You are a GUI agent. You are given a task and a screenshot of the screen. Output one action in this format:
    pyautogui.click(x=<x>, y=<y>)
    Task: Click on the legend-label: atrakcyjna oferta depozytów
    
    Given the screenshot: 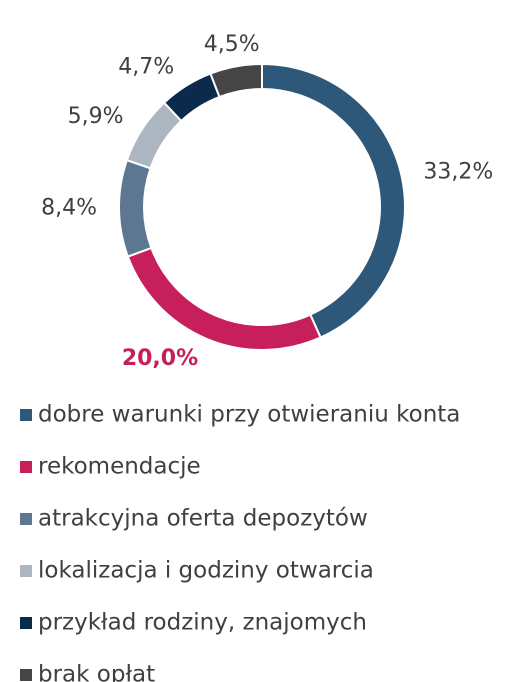 What is the action you would take?
    pyautogui.click(x=203, y=519)
    